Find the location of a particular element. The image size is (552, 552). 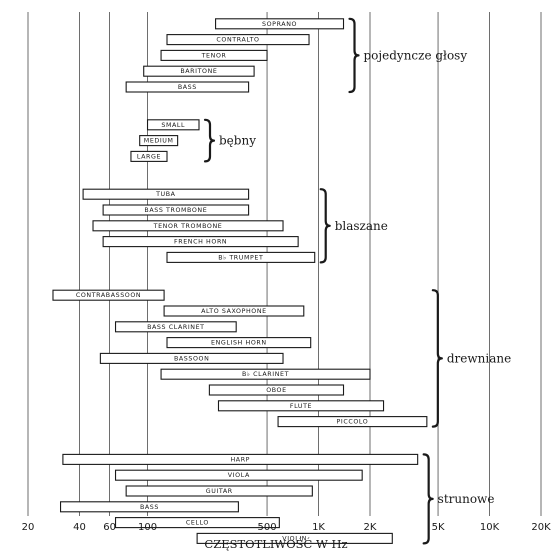

bar-label: ENGLISH HORN is located at coordinates (239, 343).